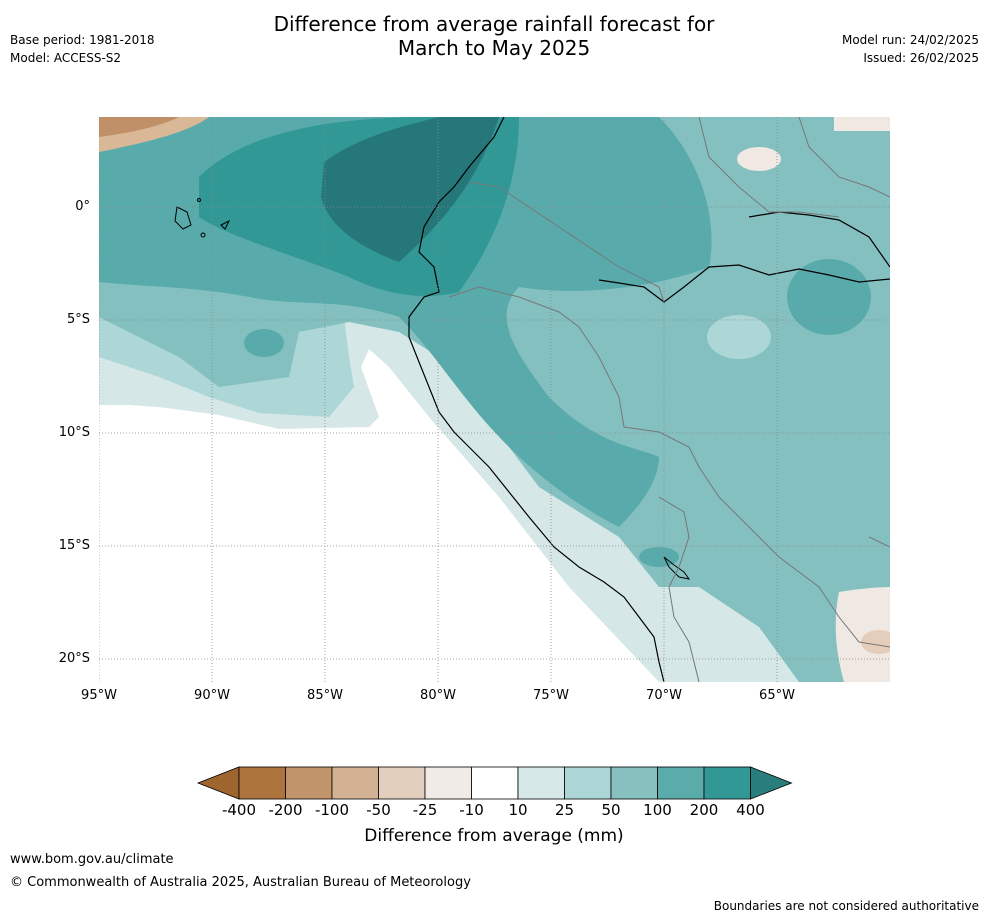 The height and width of the screenshot is (919, 988). What do you see at coordinates (285, 810) in the screenshot?
I see `colorbar-tick-label: -200` at bounding box center [285, 810].